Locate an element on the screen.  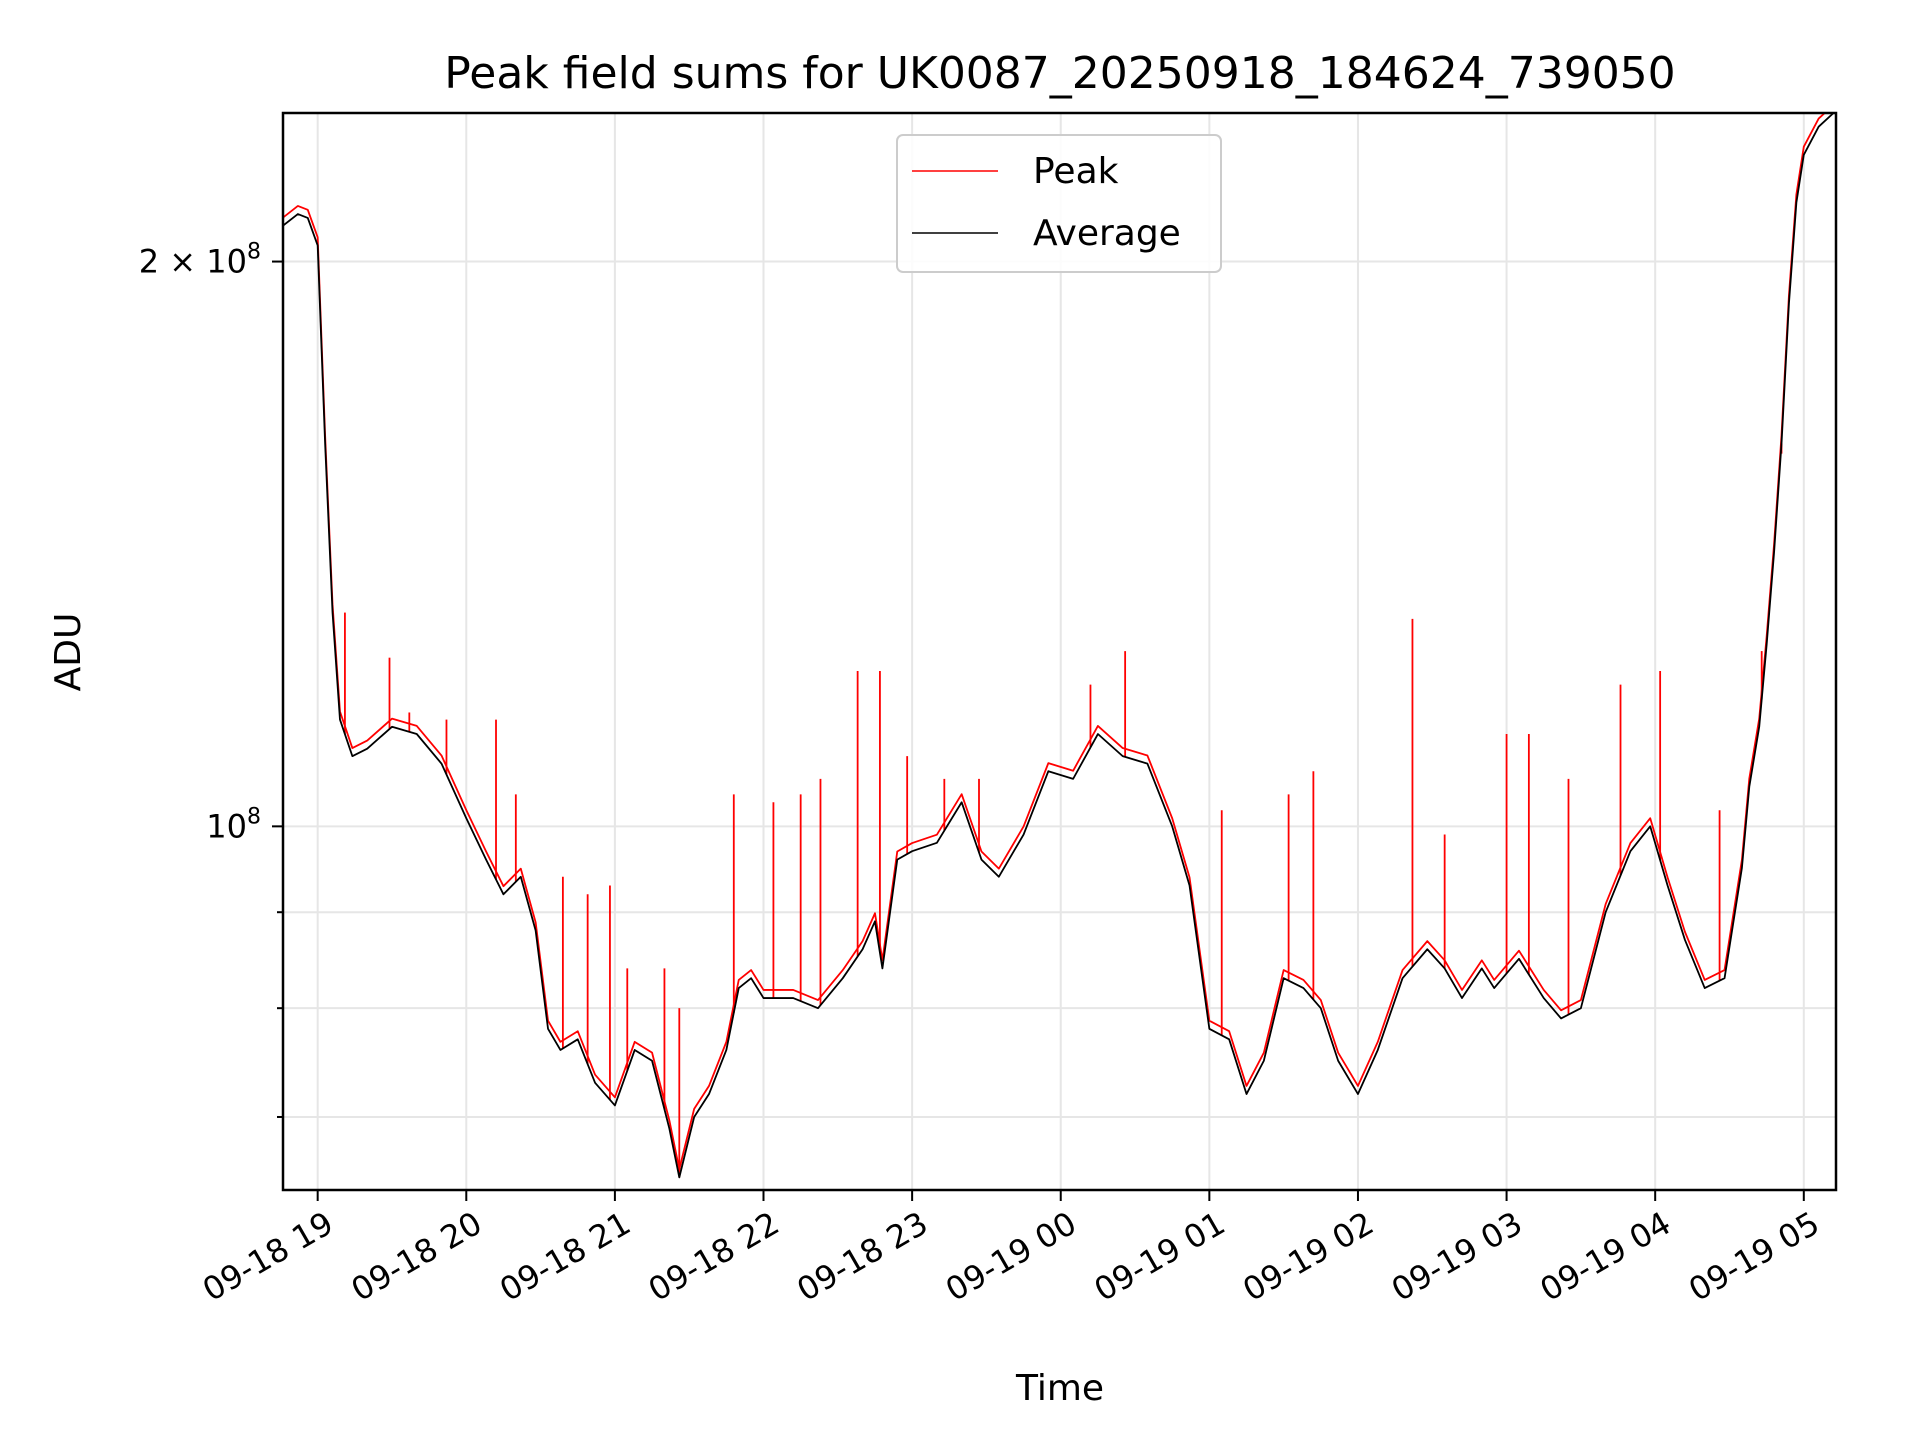
y-axis-ticks: 108 2 × 108 is located at coordinates (211, 679).